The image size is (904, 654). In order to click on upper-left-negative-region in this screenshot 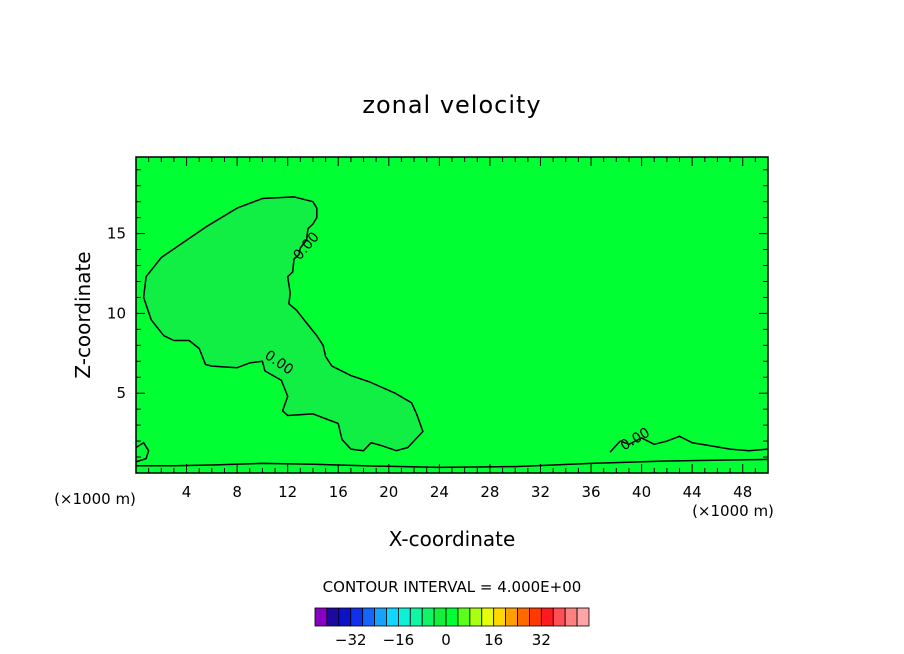, I will do `click(283, 324)`.